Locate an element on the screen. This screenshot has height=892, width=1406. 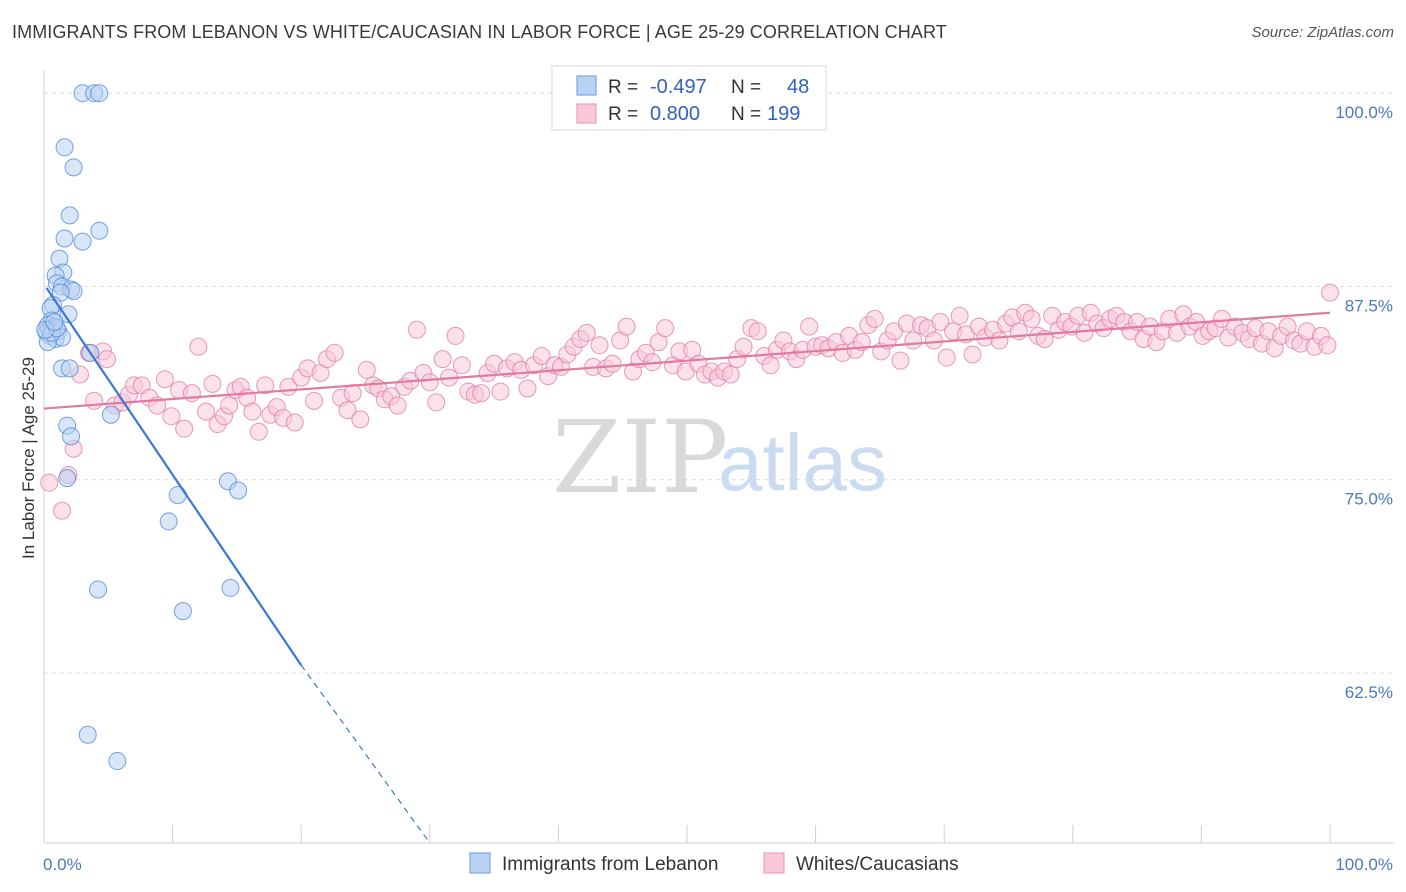
y-tick-label: 87.5% is located at coordinates (1369, 305).